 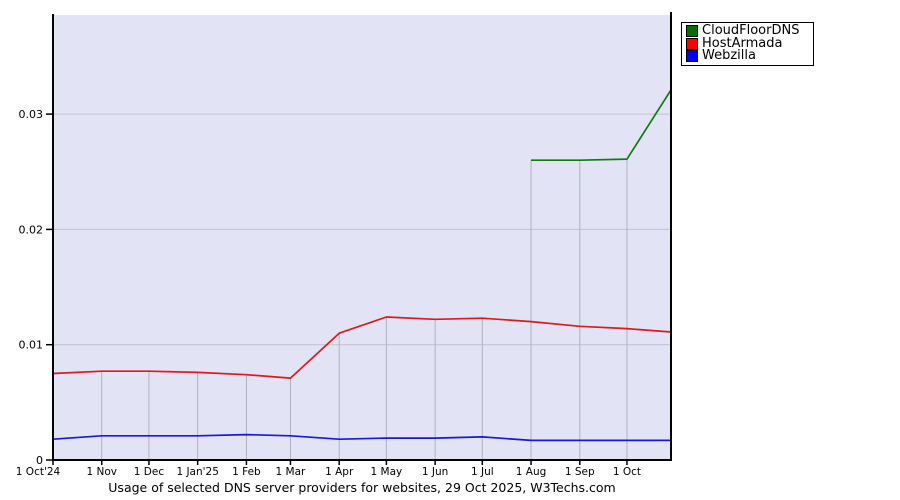 I want to click on x-tick-label: 1 Jun, so click(x=435, y=472).